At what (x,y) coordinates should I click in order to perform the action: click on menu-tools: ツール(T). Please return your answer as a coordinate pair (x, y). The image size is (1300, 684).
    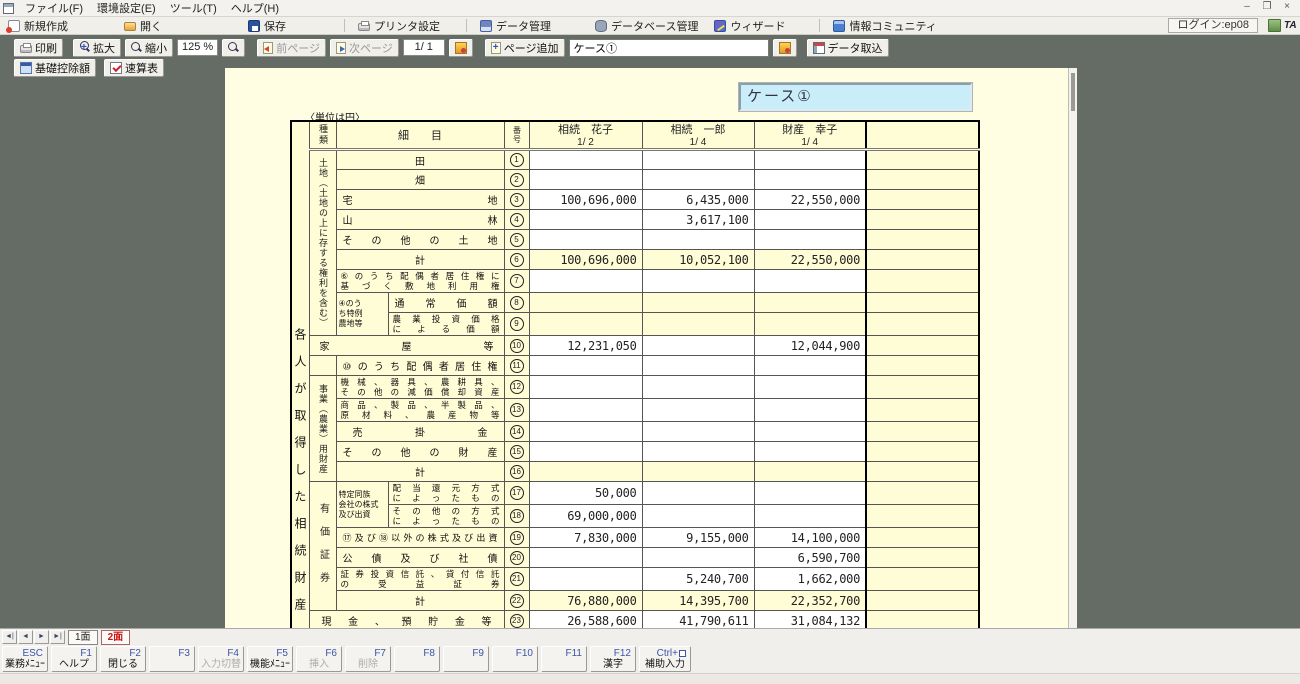
    Looking at the image, I should click on (193, 9).